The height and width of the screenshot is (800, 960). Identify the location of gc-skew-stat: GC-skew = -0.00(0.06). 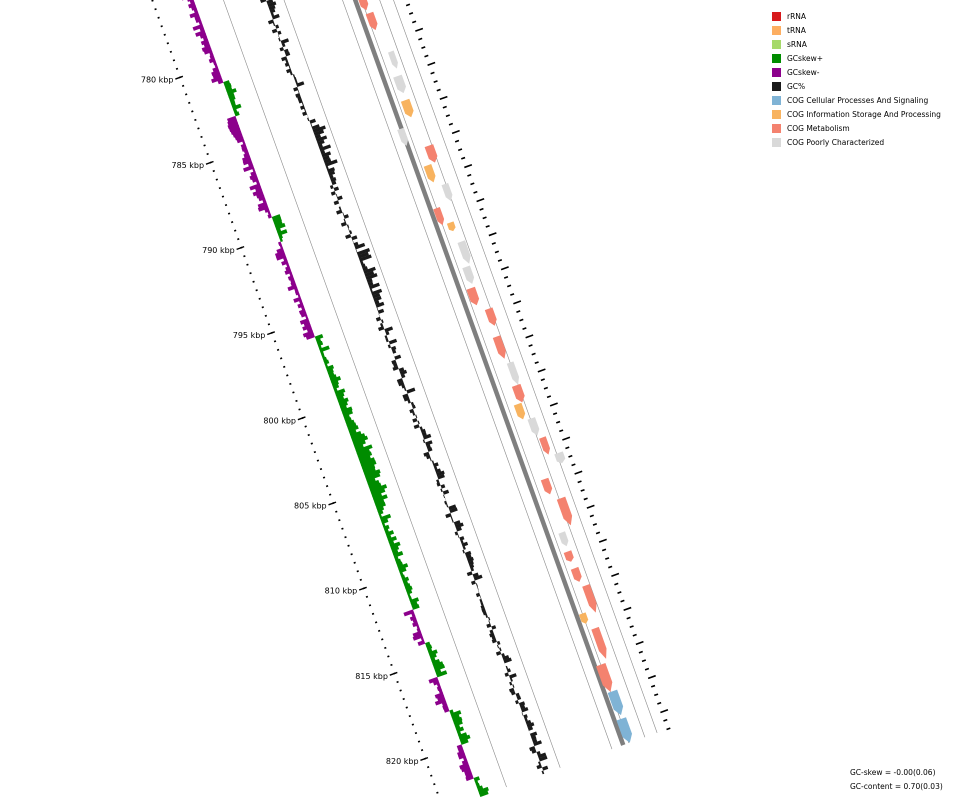
(893, 772).